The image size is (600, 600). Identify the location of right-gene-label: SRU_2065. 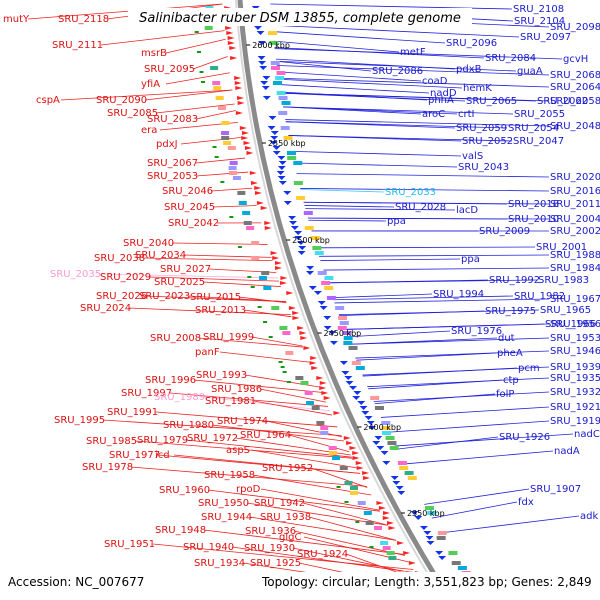
(491, 101).